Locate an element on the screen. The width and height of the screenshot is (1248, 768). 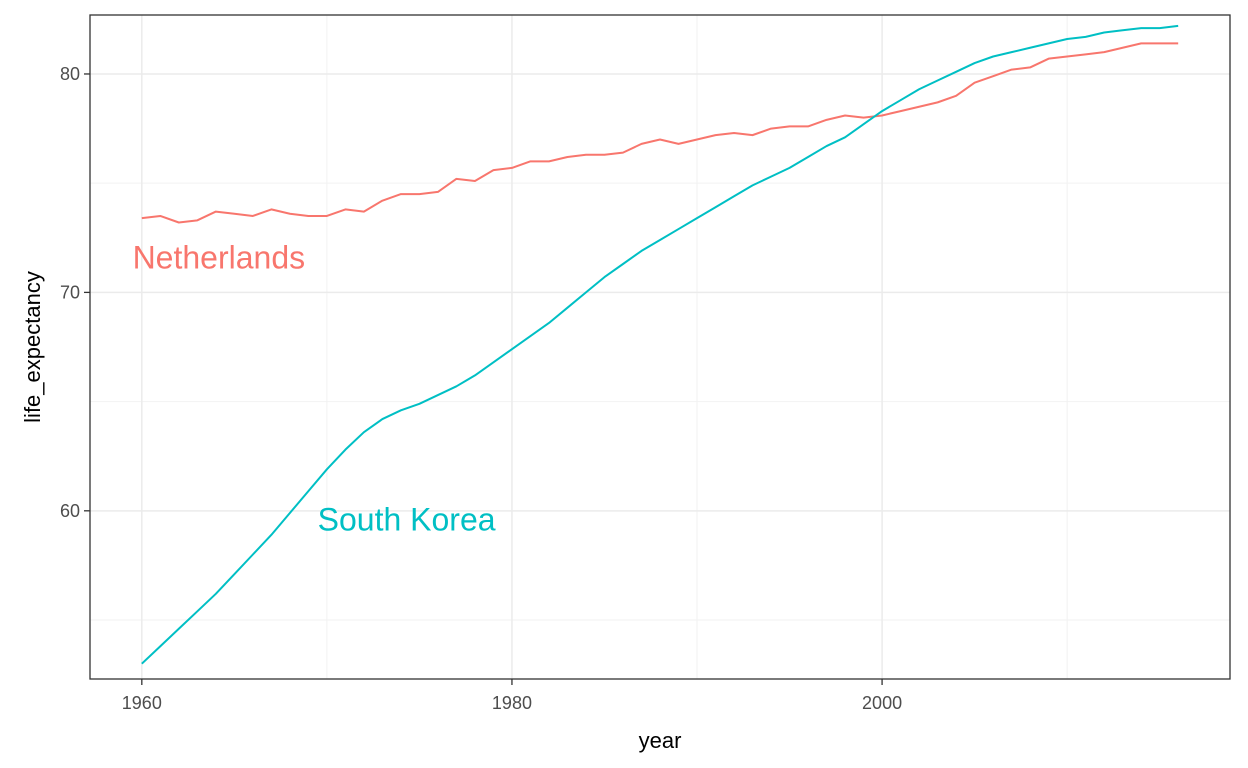
series-labels: Netherlands South Korea is located at coordinates (314, 388).